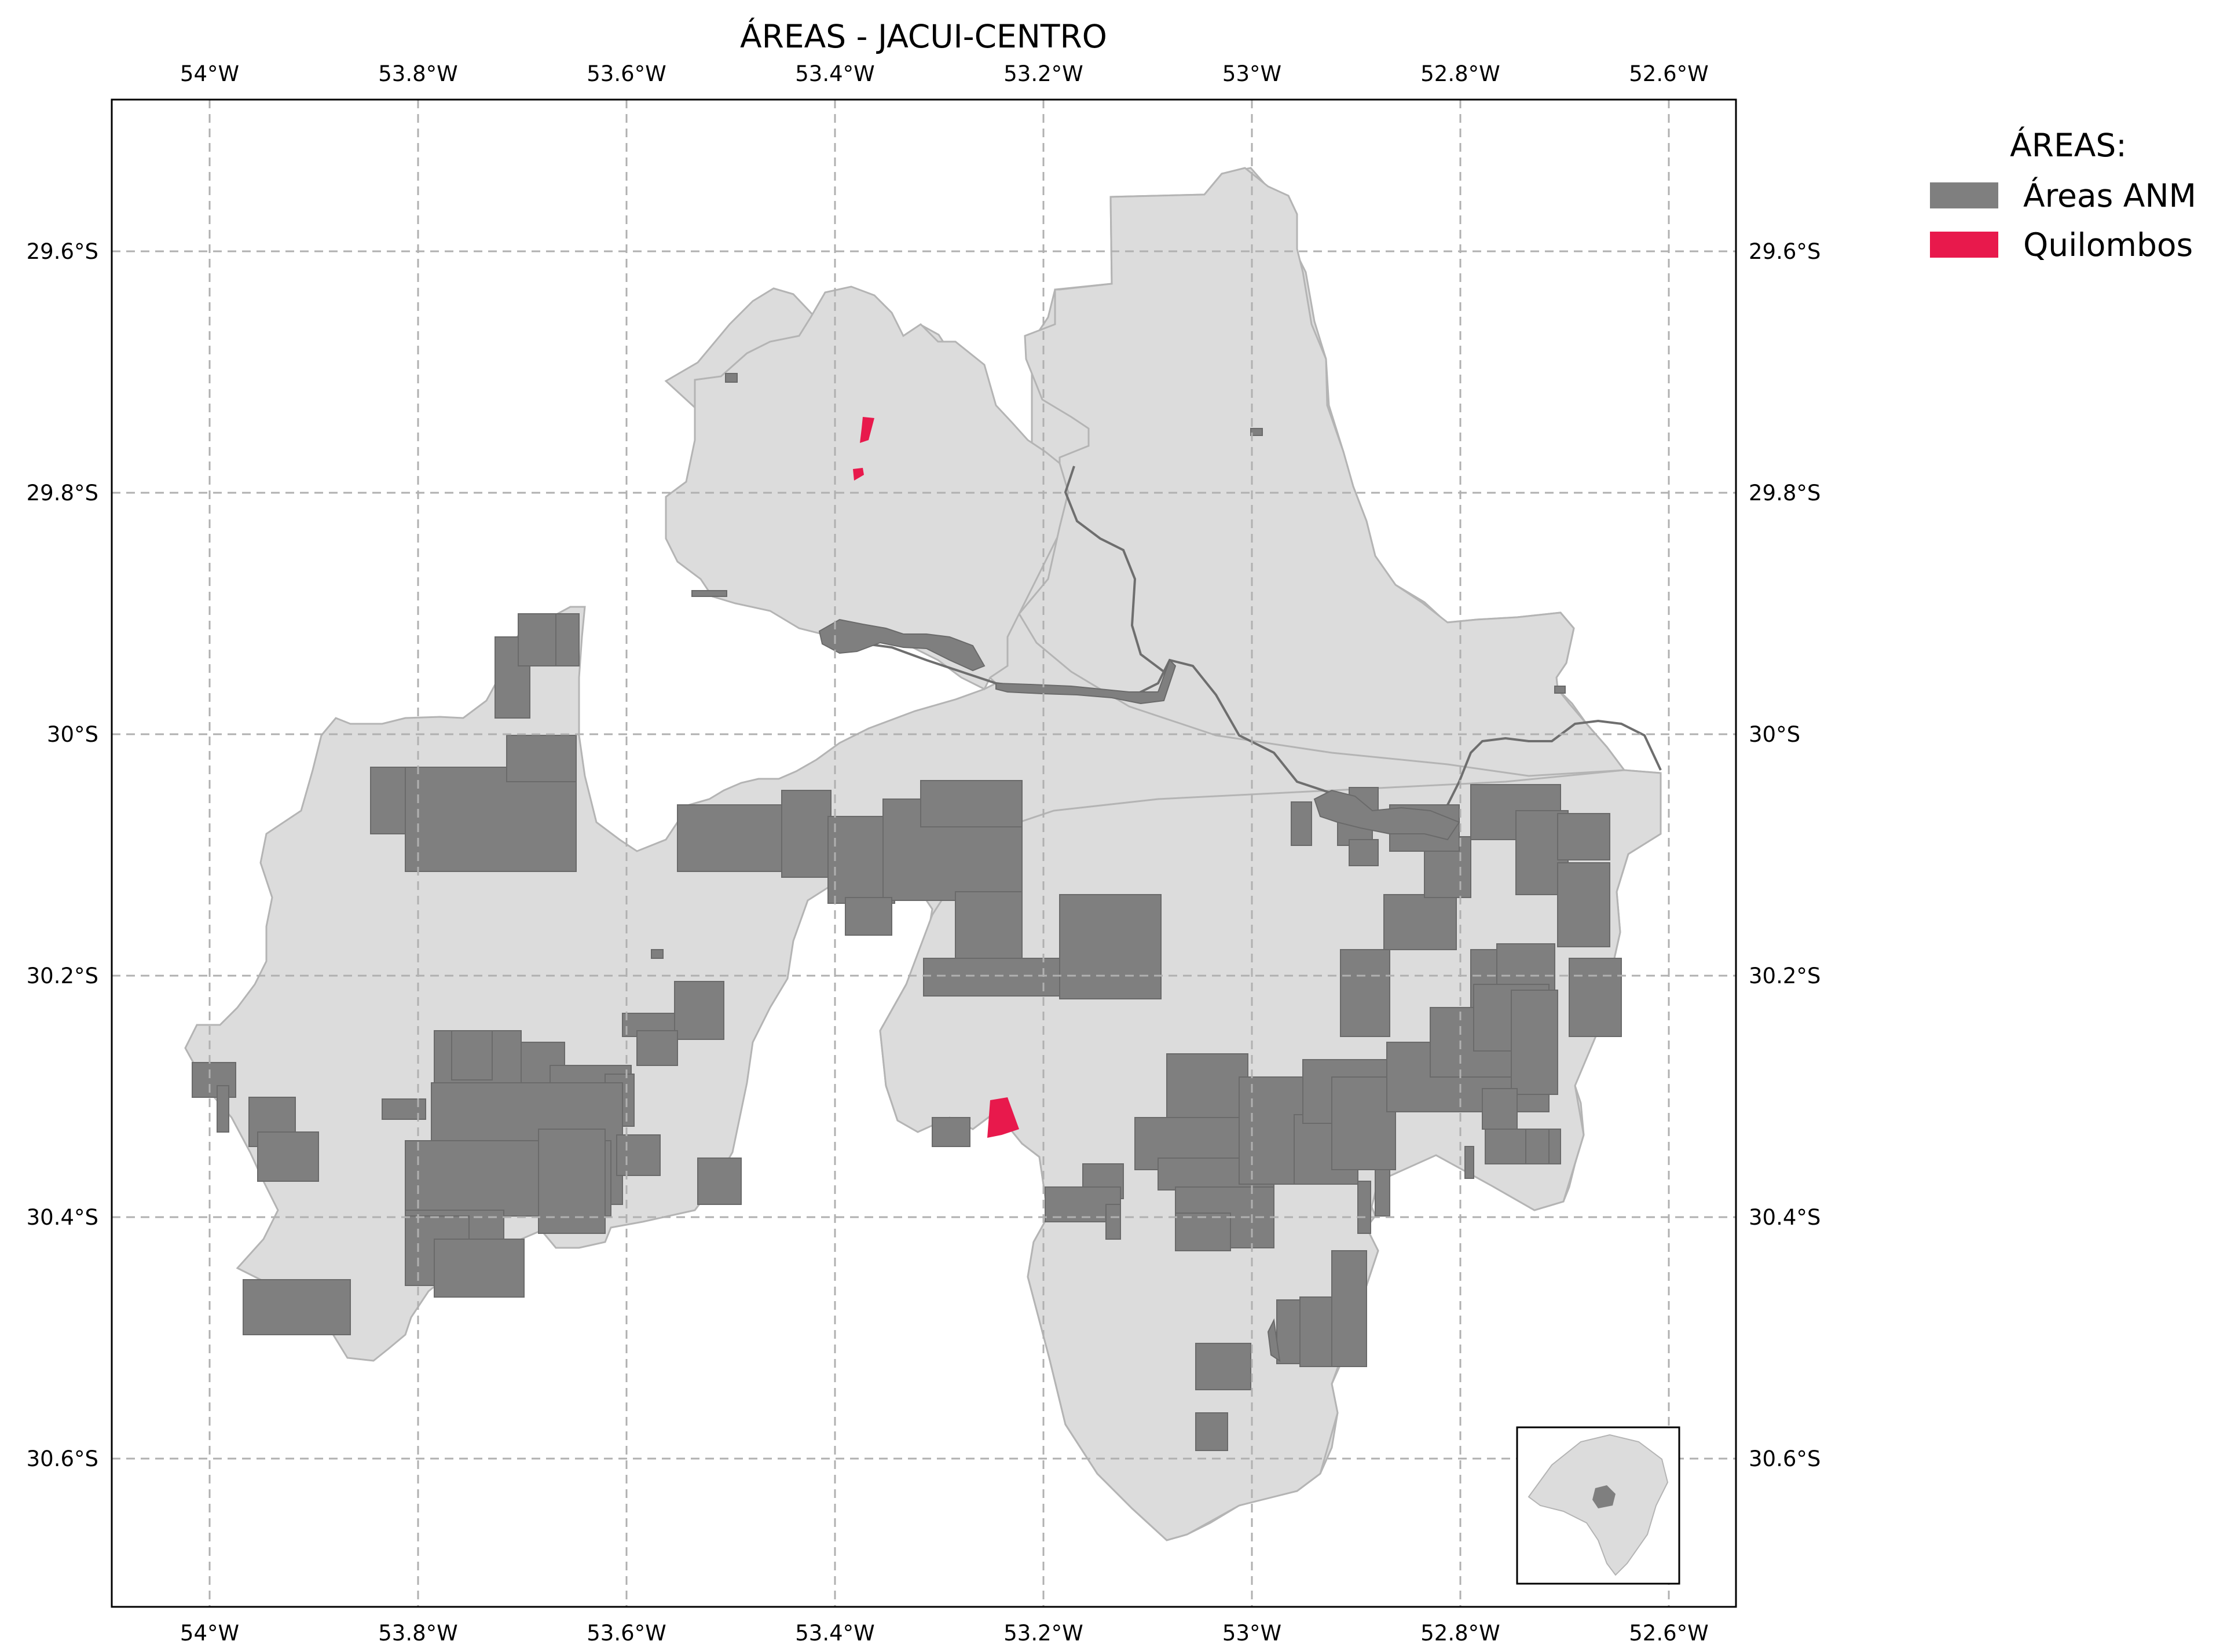 The width and height of the screenshot is (2227, 1652). I want to click on legend-label-anm: Áreas ANM, so click(2109, 196).